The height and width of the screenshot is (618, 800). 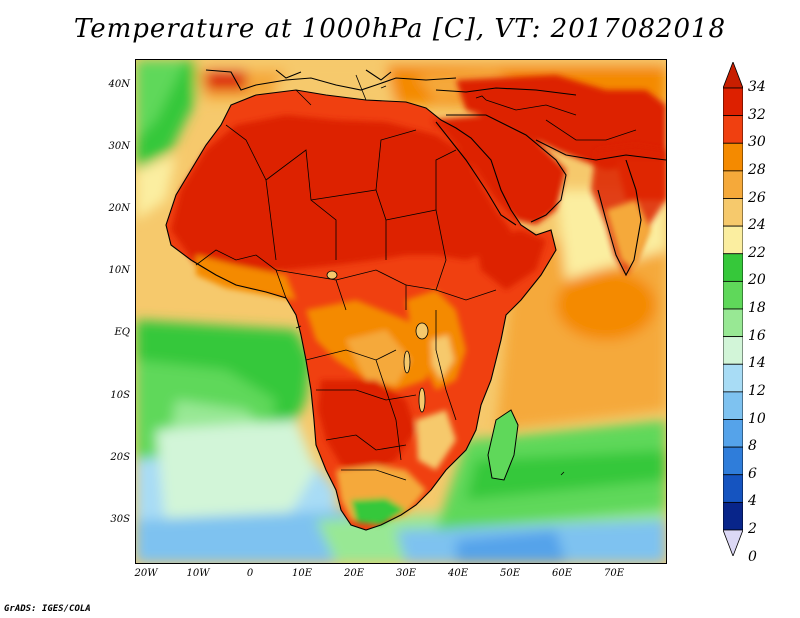 What do you see at coordinates (733, 542) in the screenshot?
I see `colorbar-under-arrow` at bounding box center [733, 542].